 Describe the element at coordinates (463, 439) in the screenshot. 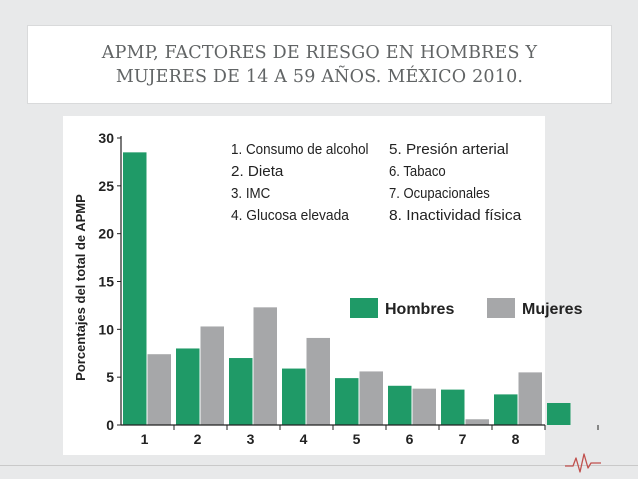

I see `x-tick-label-7: 7` at that location.